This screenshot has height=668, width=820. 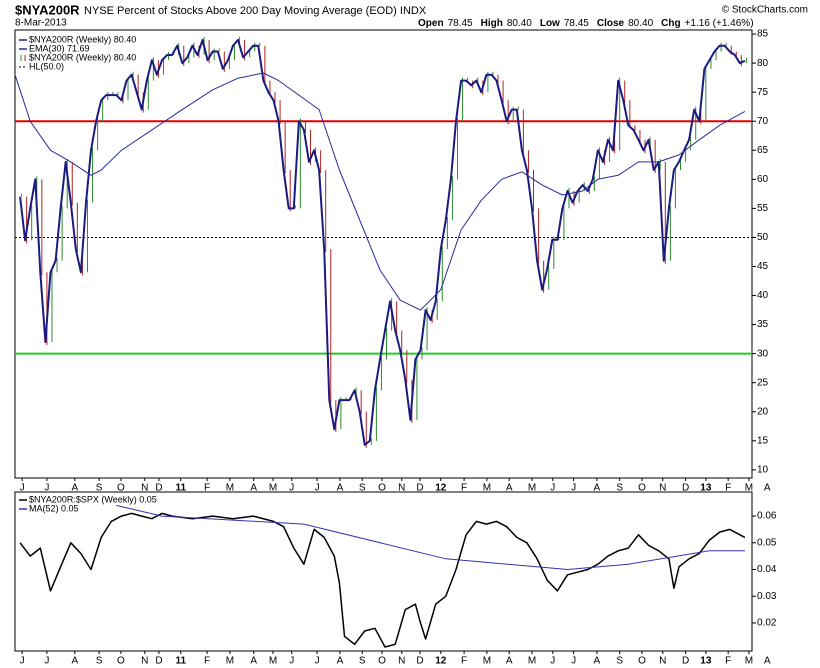 I want to click on y-tick-label: 0.02, so click(x=767, y=623).